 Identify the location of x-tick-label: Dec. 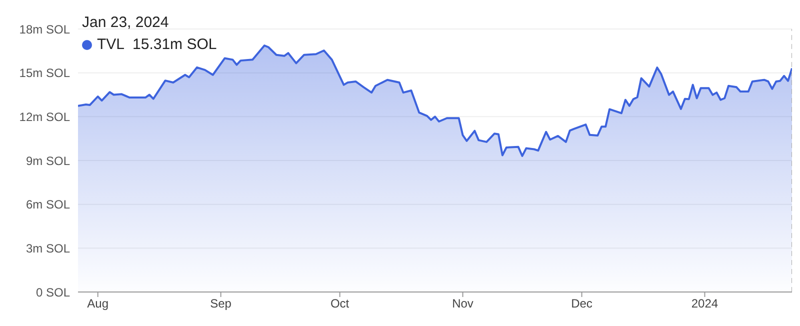
(581, 303).